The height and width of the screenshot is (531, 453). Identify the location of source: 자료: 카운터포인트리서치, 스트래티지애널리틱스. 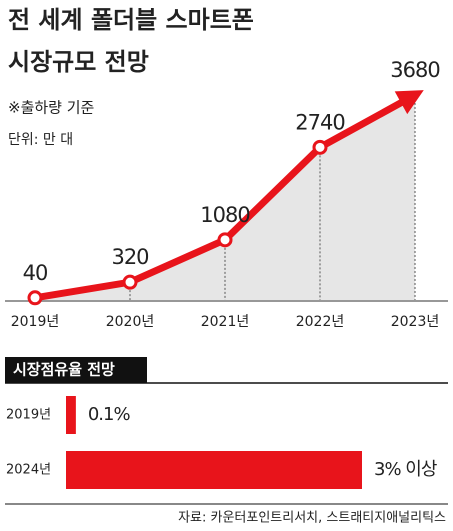
(312, 518).